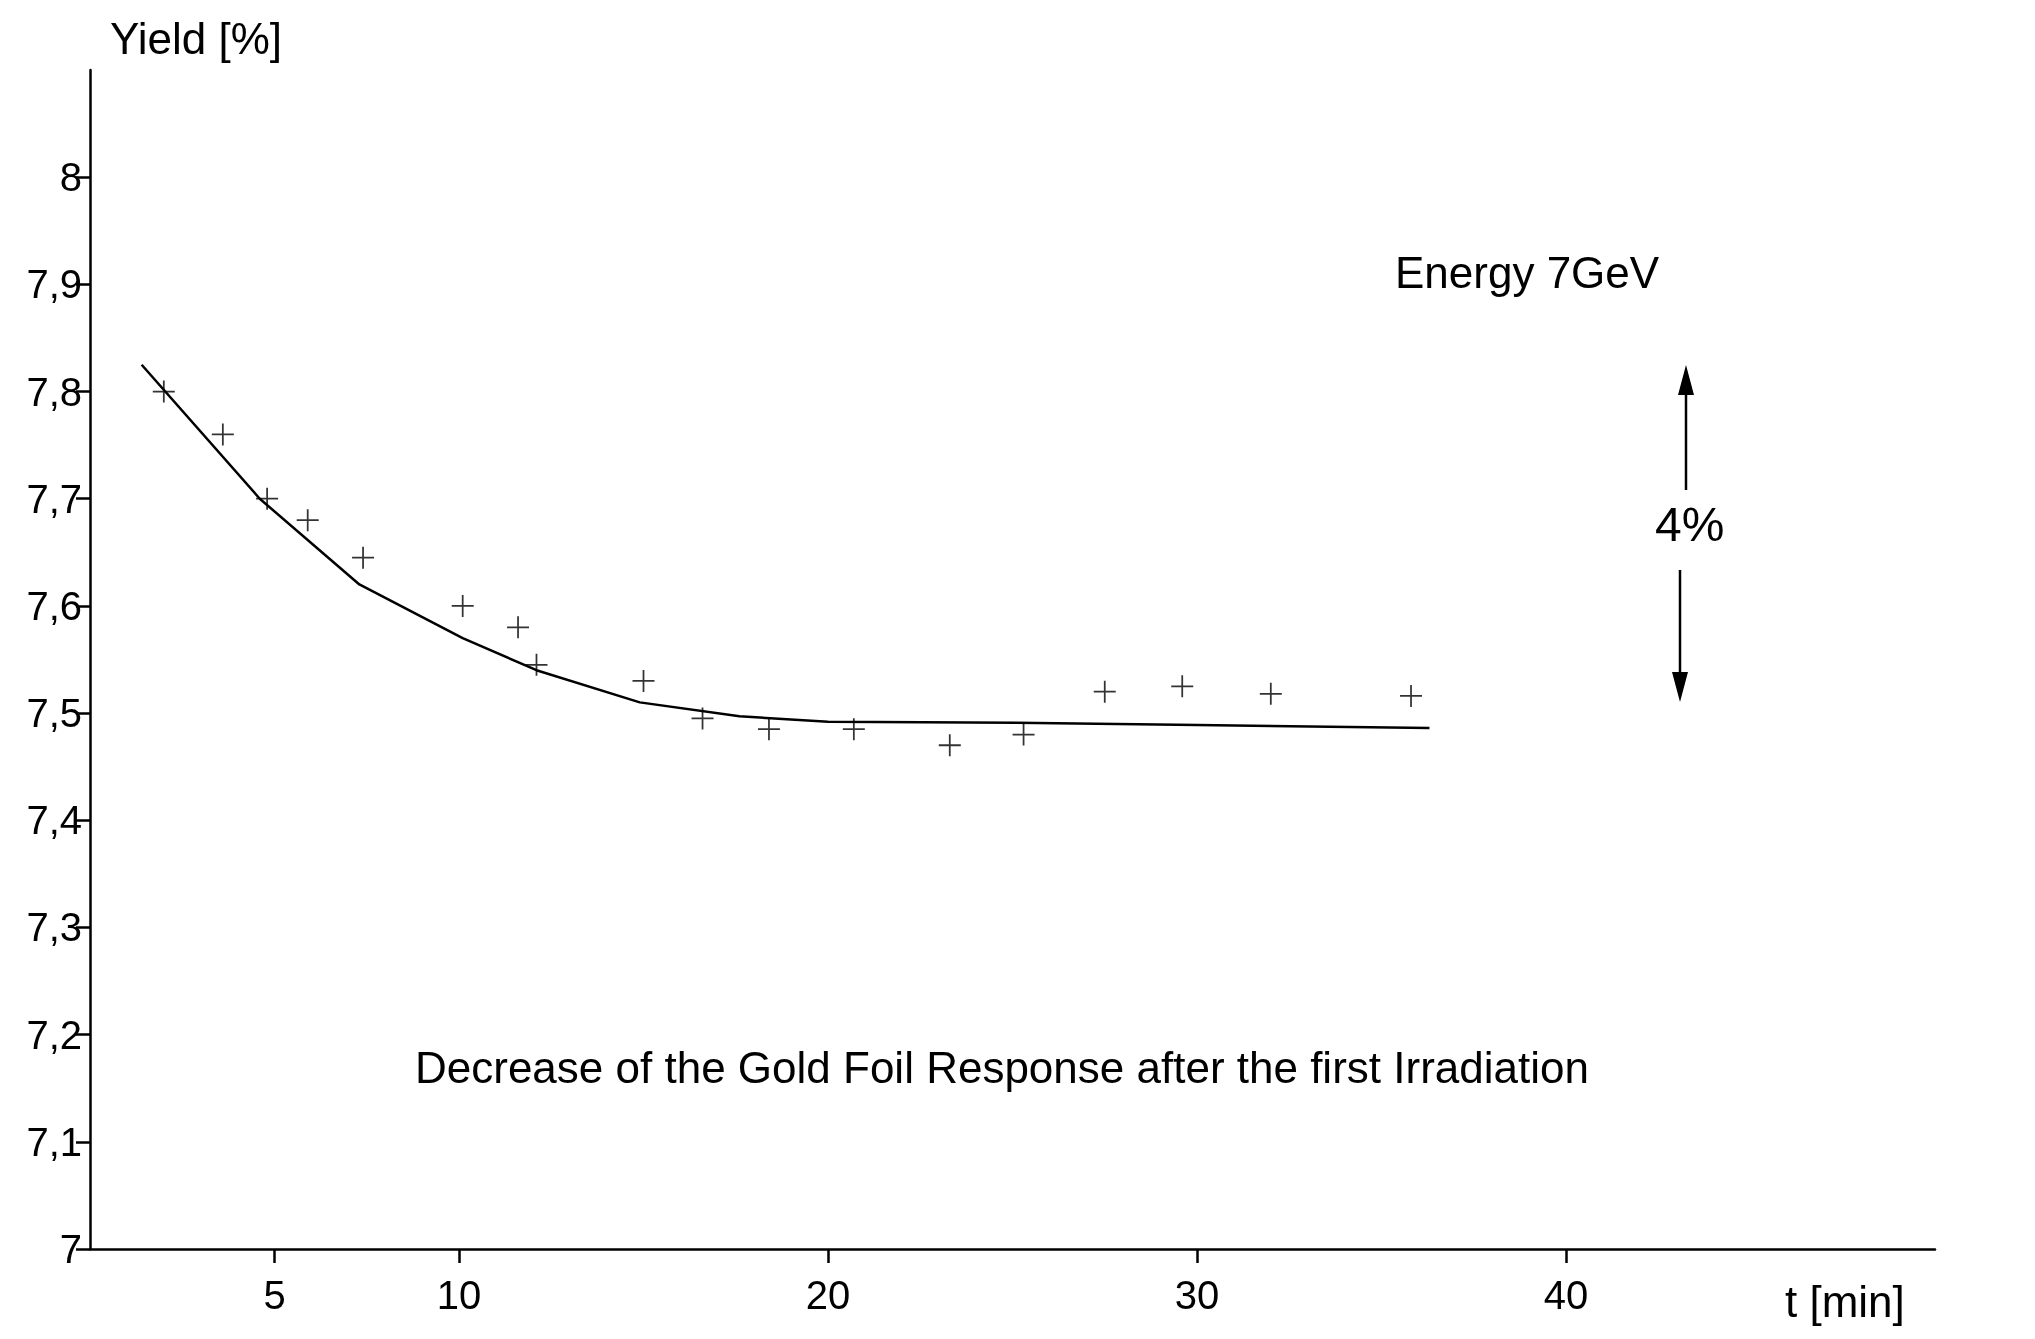 The image size is (2035, 1339). What do you see at coordinates (196, 38) in the screenshot?
I see `y-axis-title: Yield [%]` at bounding box center [196, 38].